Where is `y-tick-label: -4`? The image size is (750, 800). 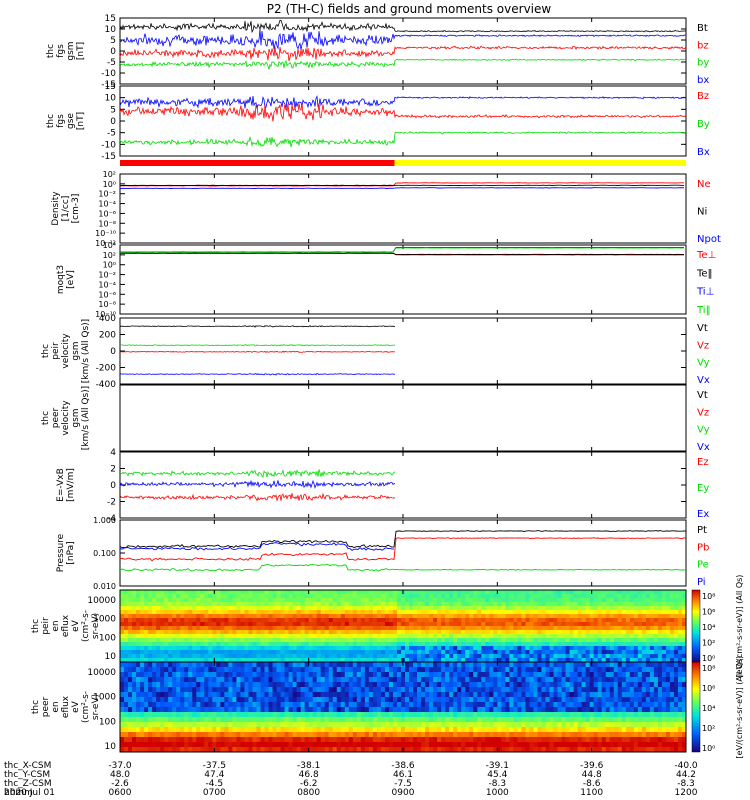 y-tick-label: -4 is located at coordinates (111, 519).